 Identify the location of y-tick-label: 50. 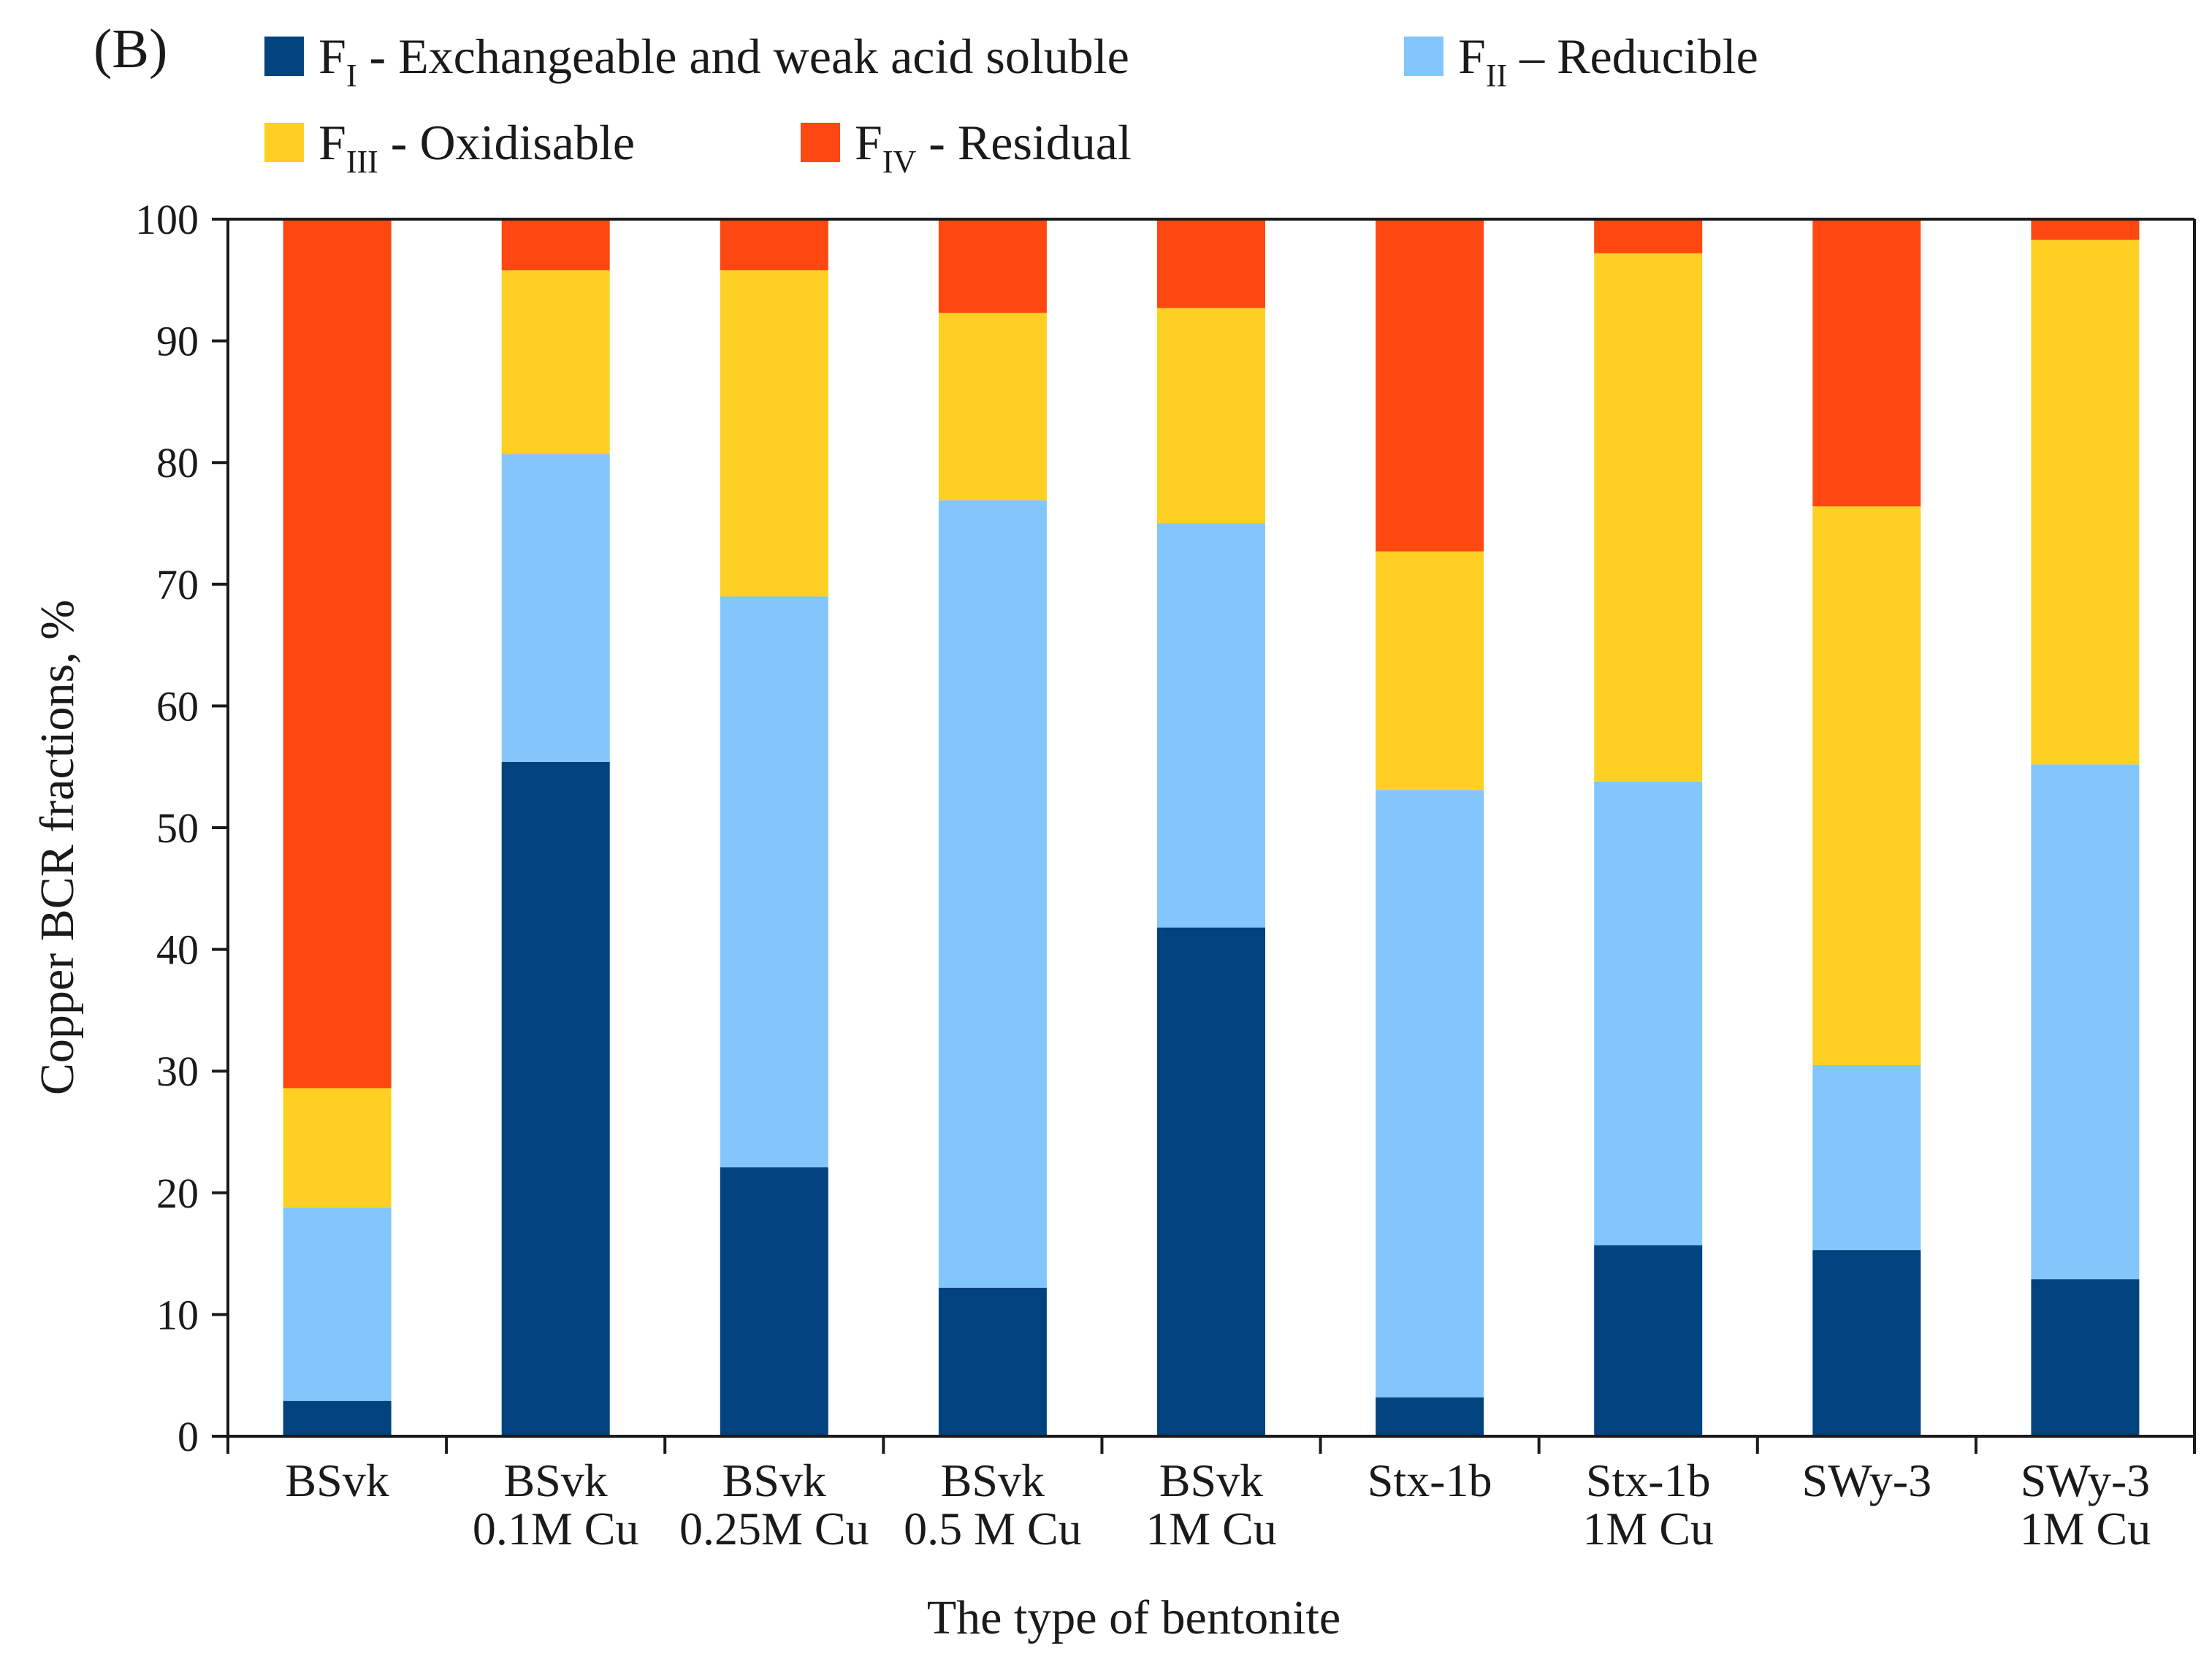
(177, 828).